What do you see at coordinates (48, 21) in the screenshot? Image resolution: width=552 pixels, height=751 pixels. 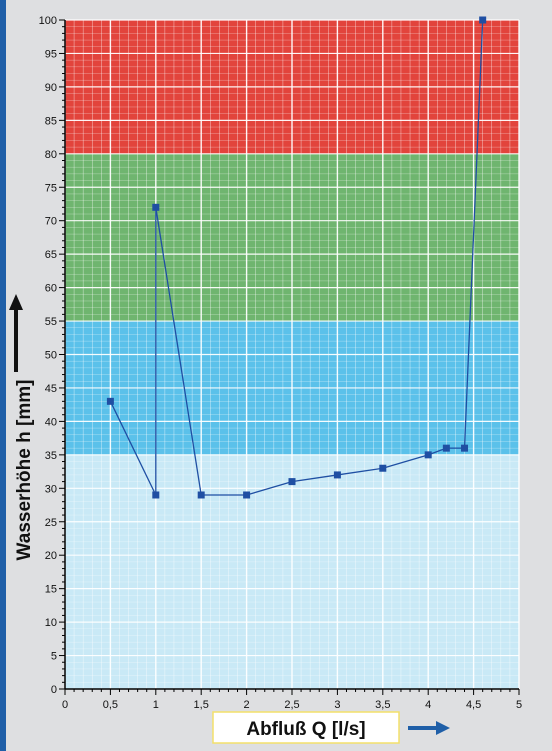 I see `y-tick-label: 100` at bounding box center [48, 21].